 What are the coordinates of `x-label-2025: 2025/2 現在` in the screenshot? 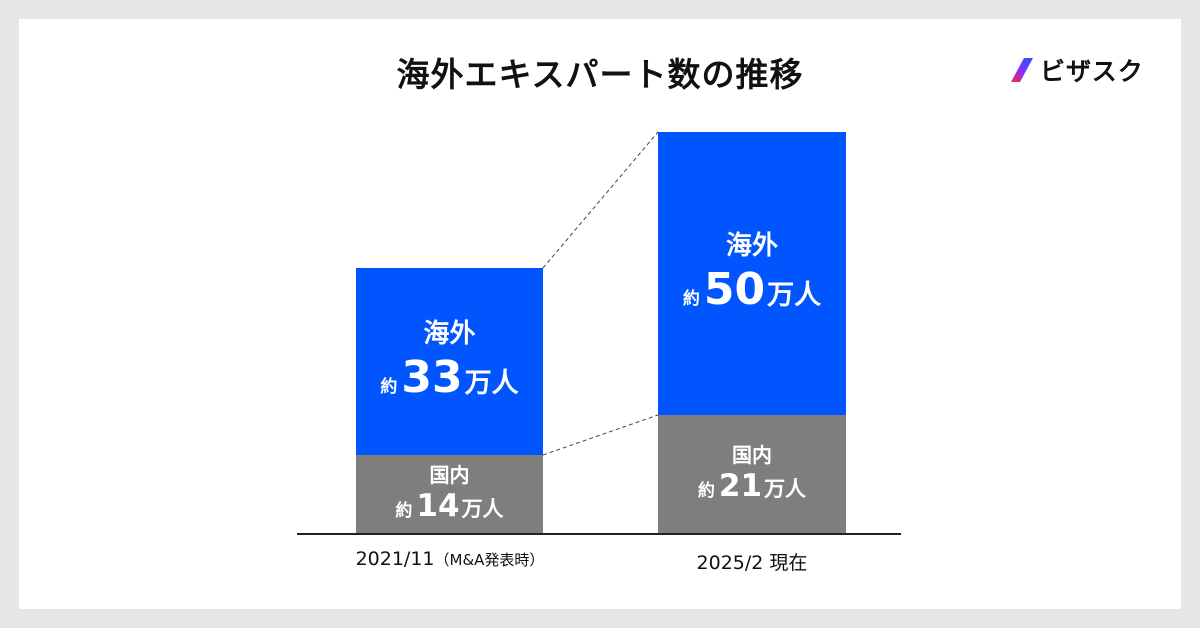 It's located at (752, 563).